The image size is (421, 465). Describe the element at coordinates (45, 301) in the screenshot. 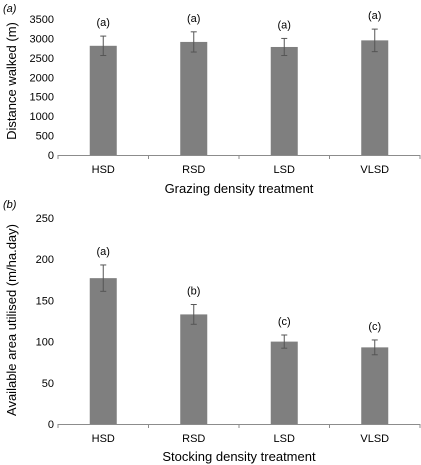

I see `y-tick-label-b: 150` at that location.